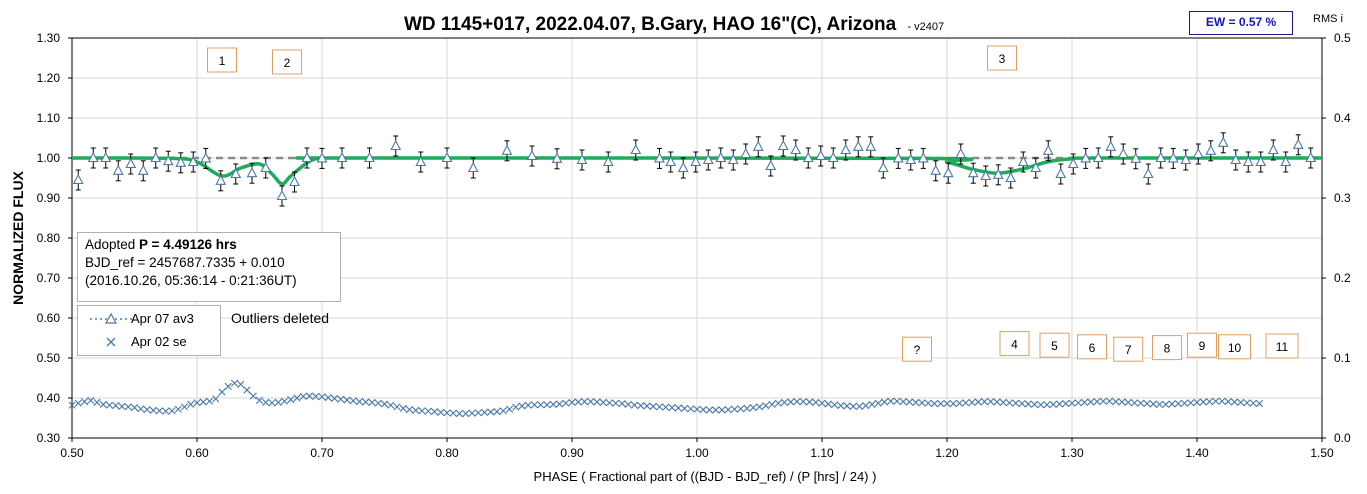 The width and height of the screenshot is (1367, 494). I want to click on legend-label-apr07: Apr 07 av3, so click(162, 318).